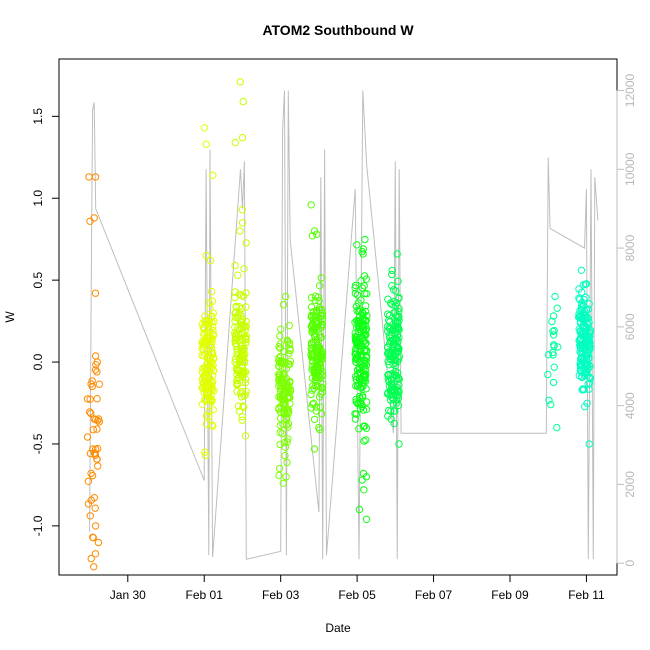  Describe the element at coordinates (45, 322) in the screenshot. I see `y-axis: -1.0 -0.5 0.0 0.5 1.0 1.5` at that location.